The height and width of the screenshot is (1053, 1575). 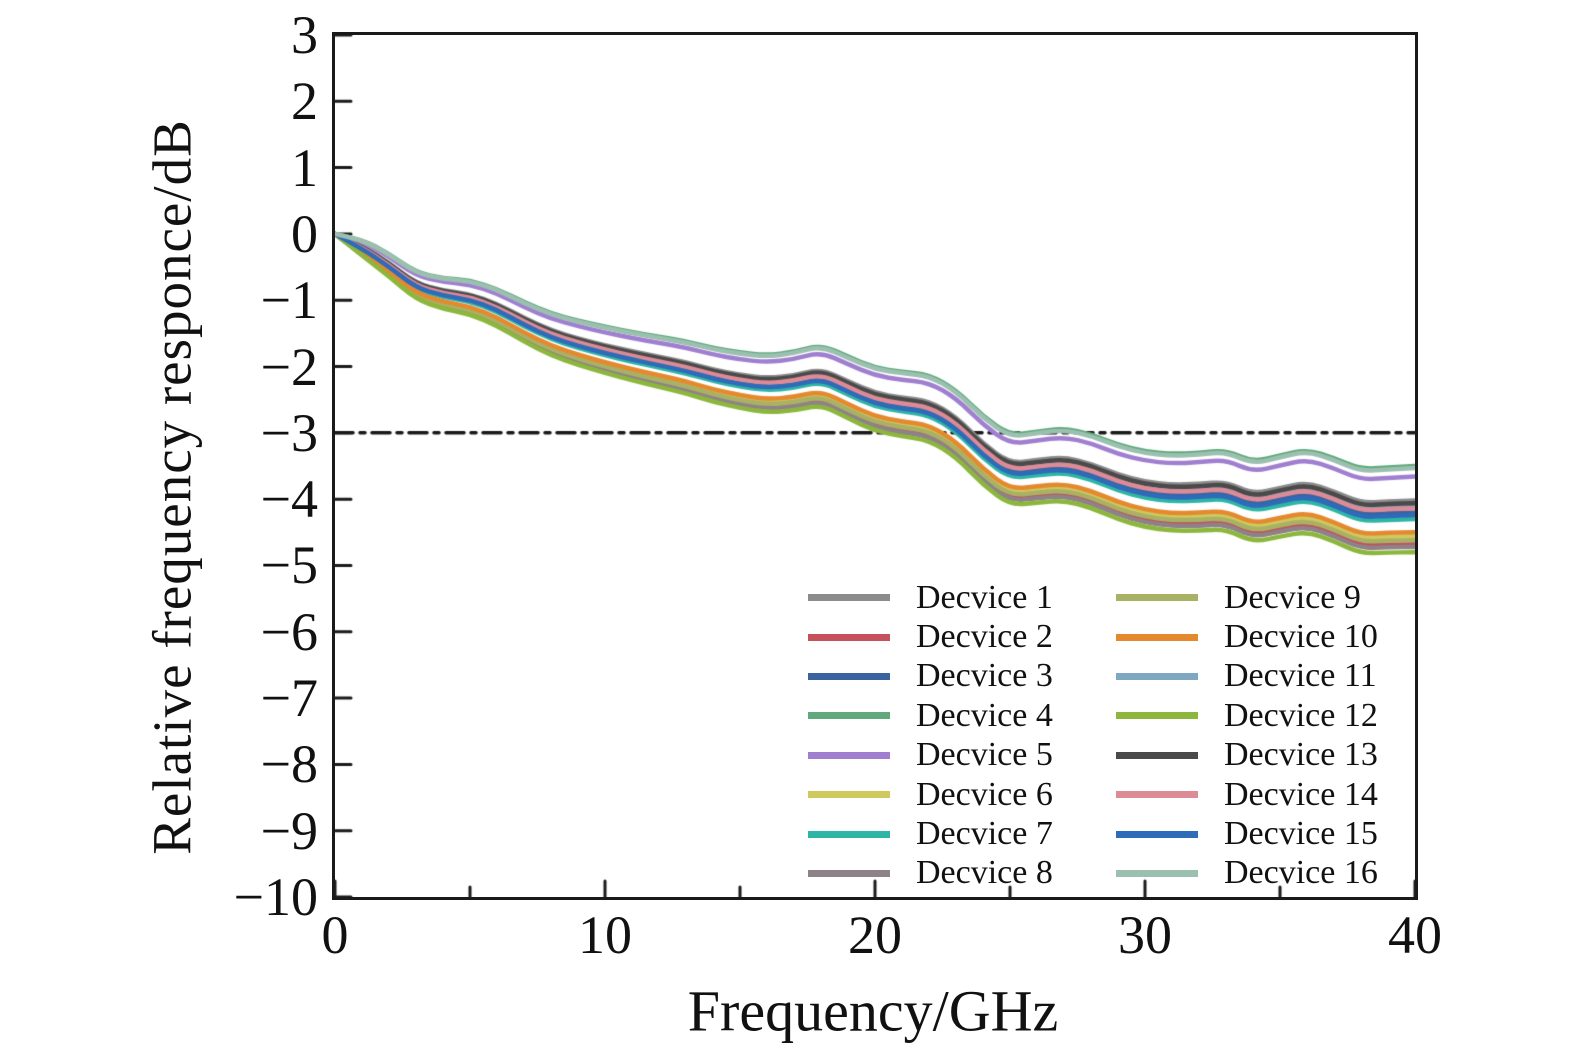 I want to click on y-tick-label: −3, so click(x=289, y=432).